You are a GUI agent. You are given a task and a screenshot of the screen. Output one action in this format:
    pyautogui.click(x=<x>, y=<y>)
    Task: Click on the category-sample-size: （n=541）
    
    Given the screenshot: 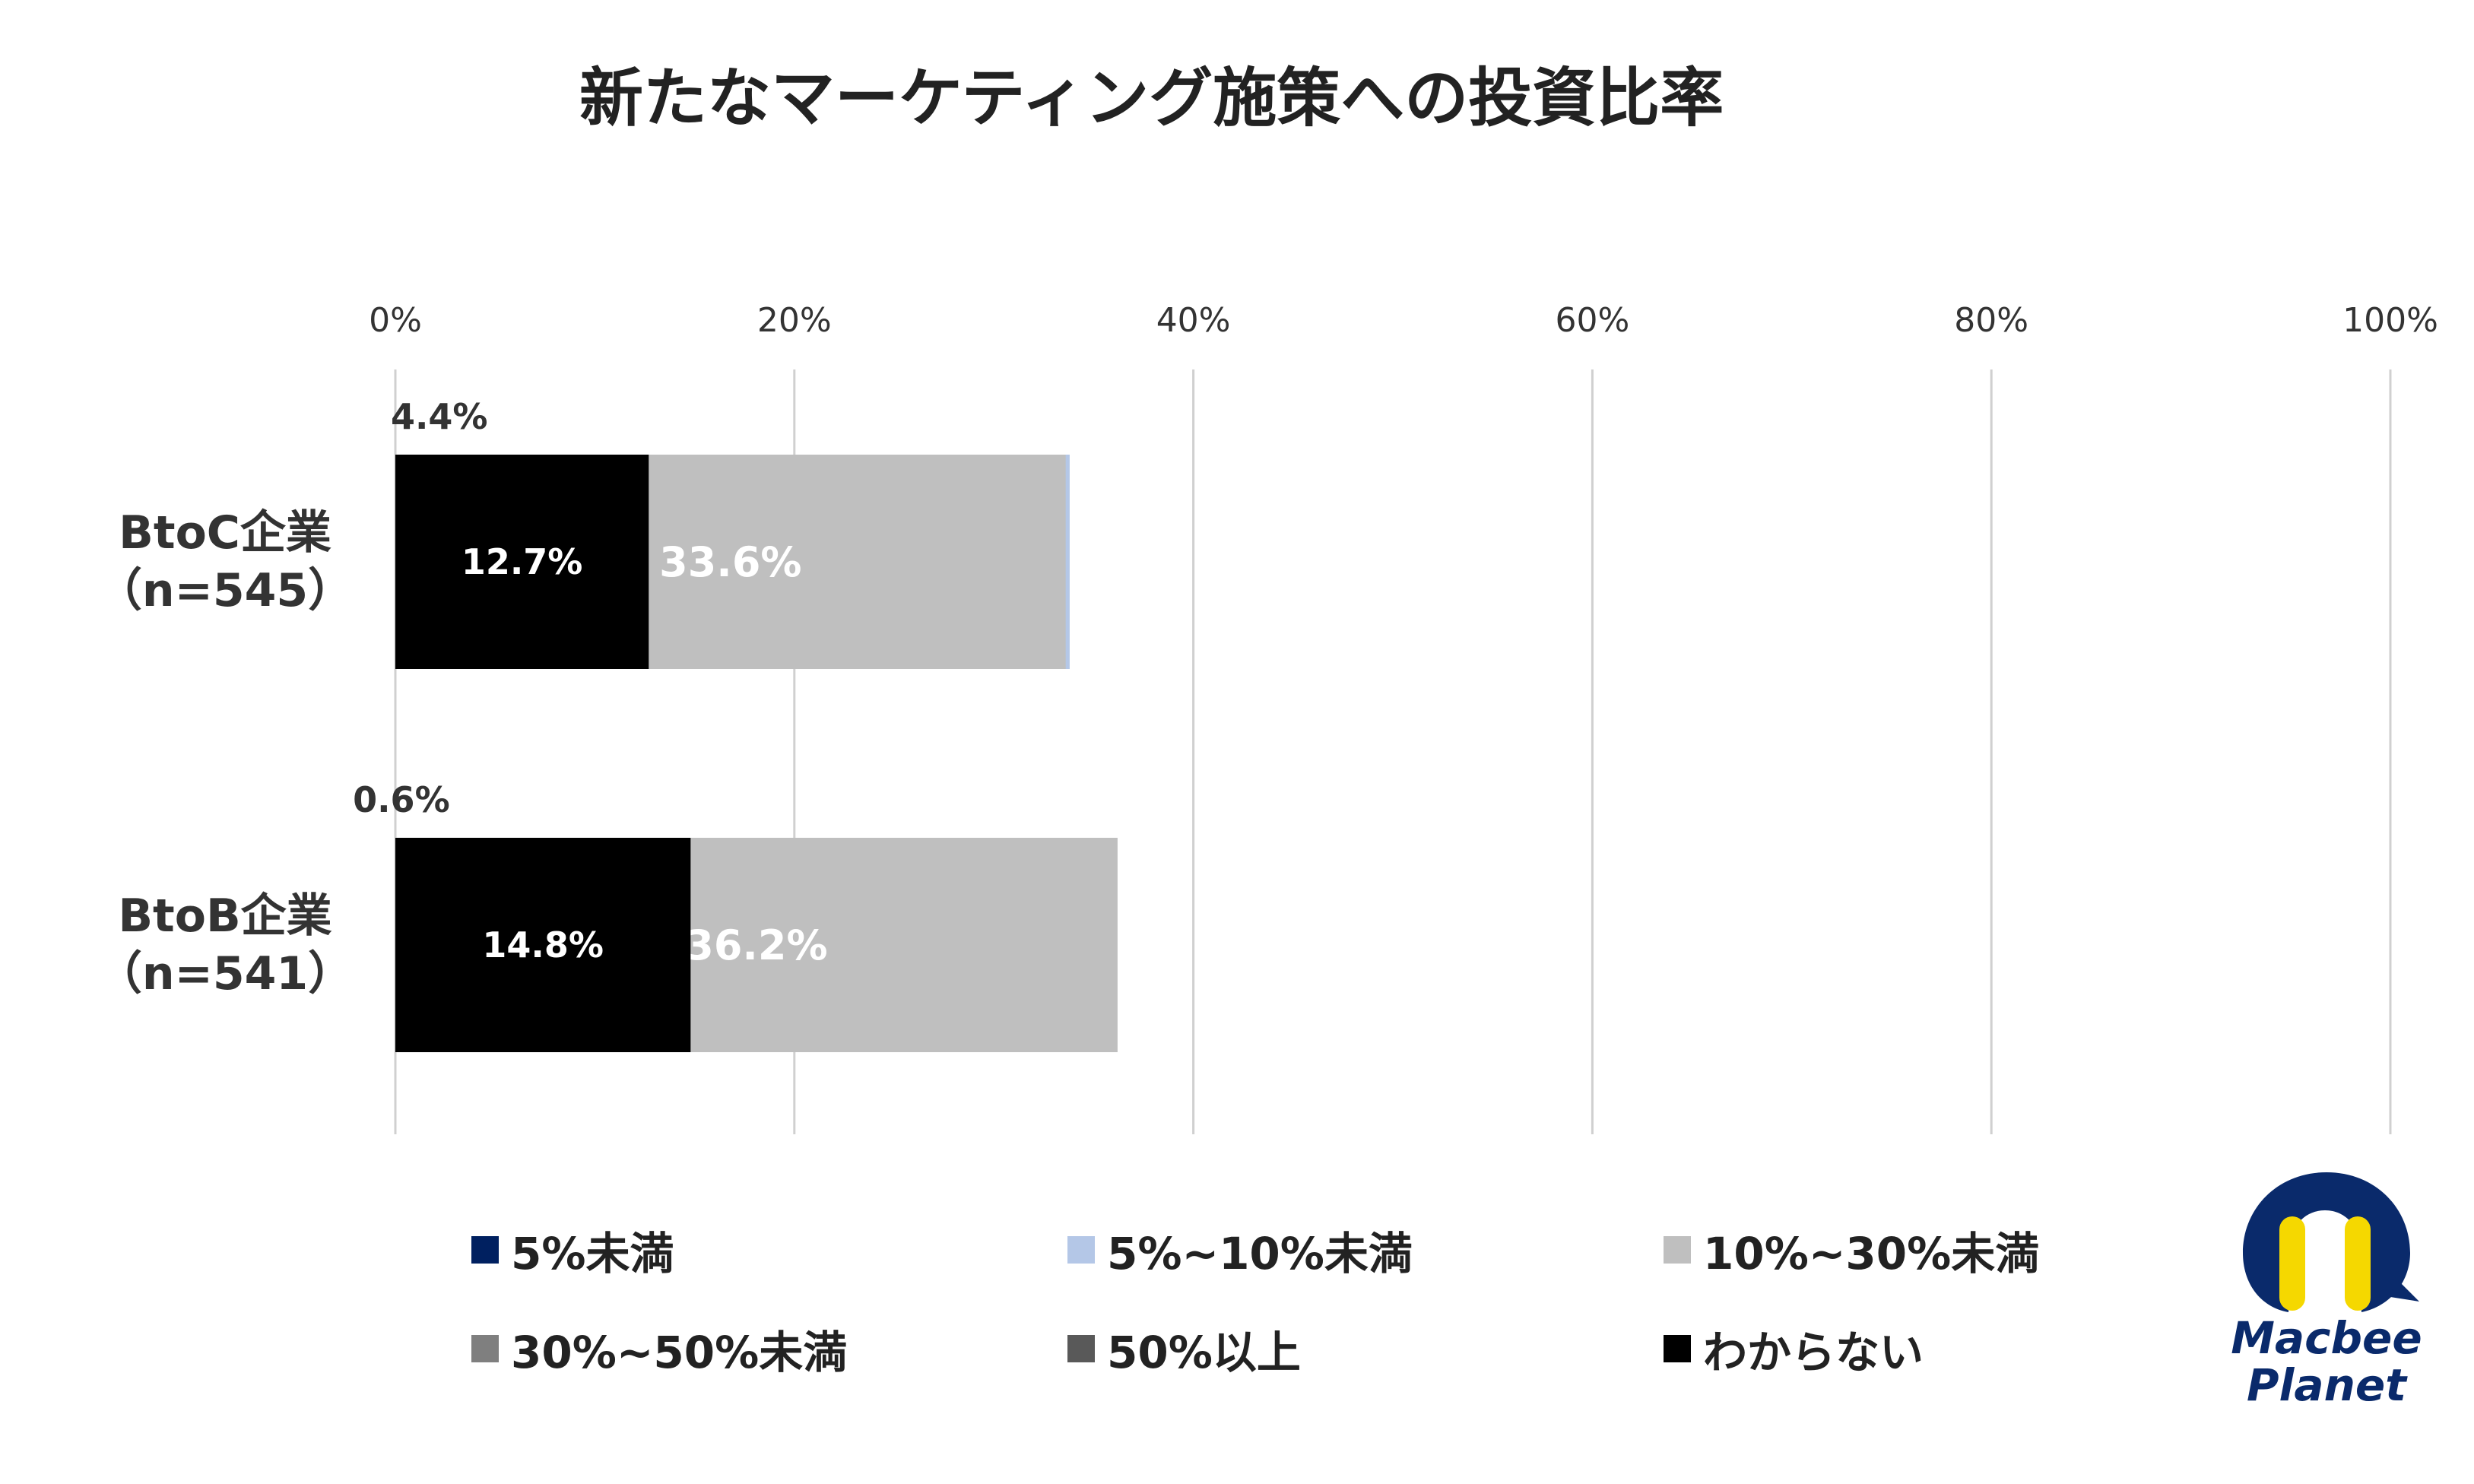 What is the action you would take?
    pyautogui.click(x=225, y=974)
    